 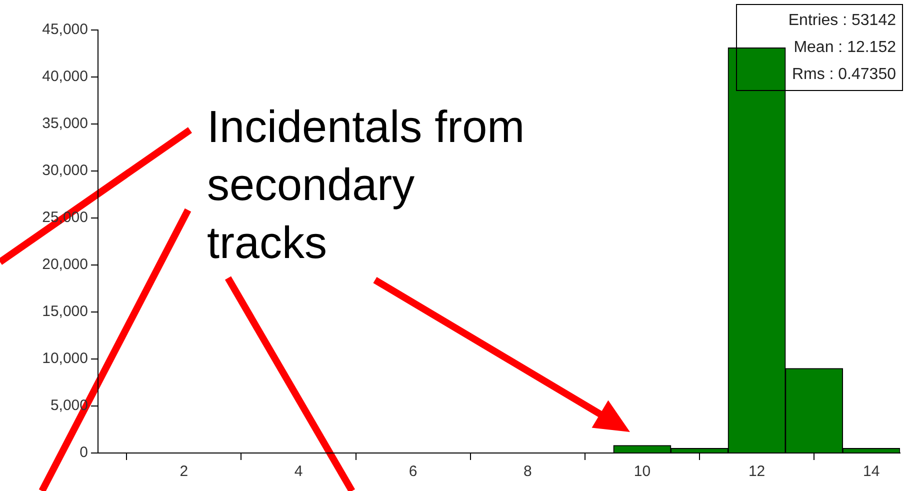 What do you see at coordinates (65, 311) in the screenshot?
I see `y-tick-label: 15,000` at bounding box center [65, 311].